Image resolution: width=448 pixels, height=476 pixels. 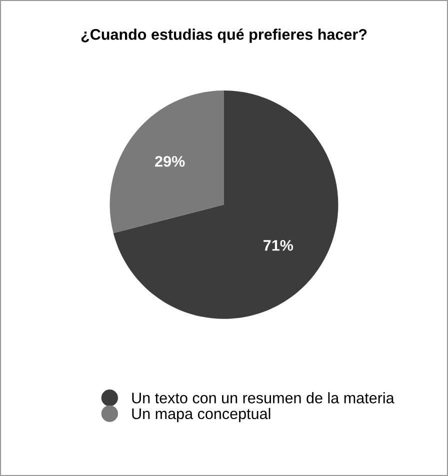 I want to click on legend-label: Un mapa conceptual, so click(x=201, y=415).